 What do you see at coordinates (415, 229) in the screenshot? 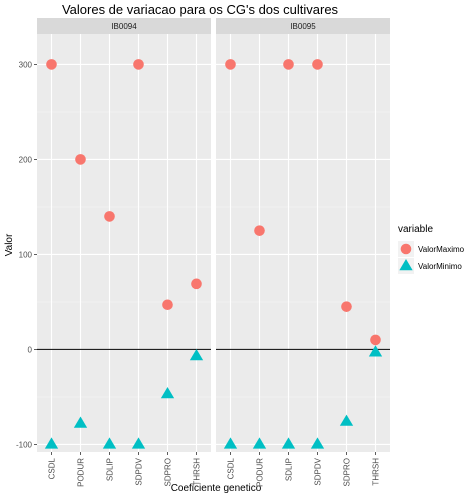
I see `legend-title: variable` at bounding box center [415, 229].